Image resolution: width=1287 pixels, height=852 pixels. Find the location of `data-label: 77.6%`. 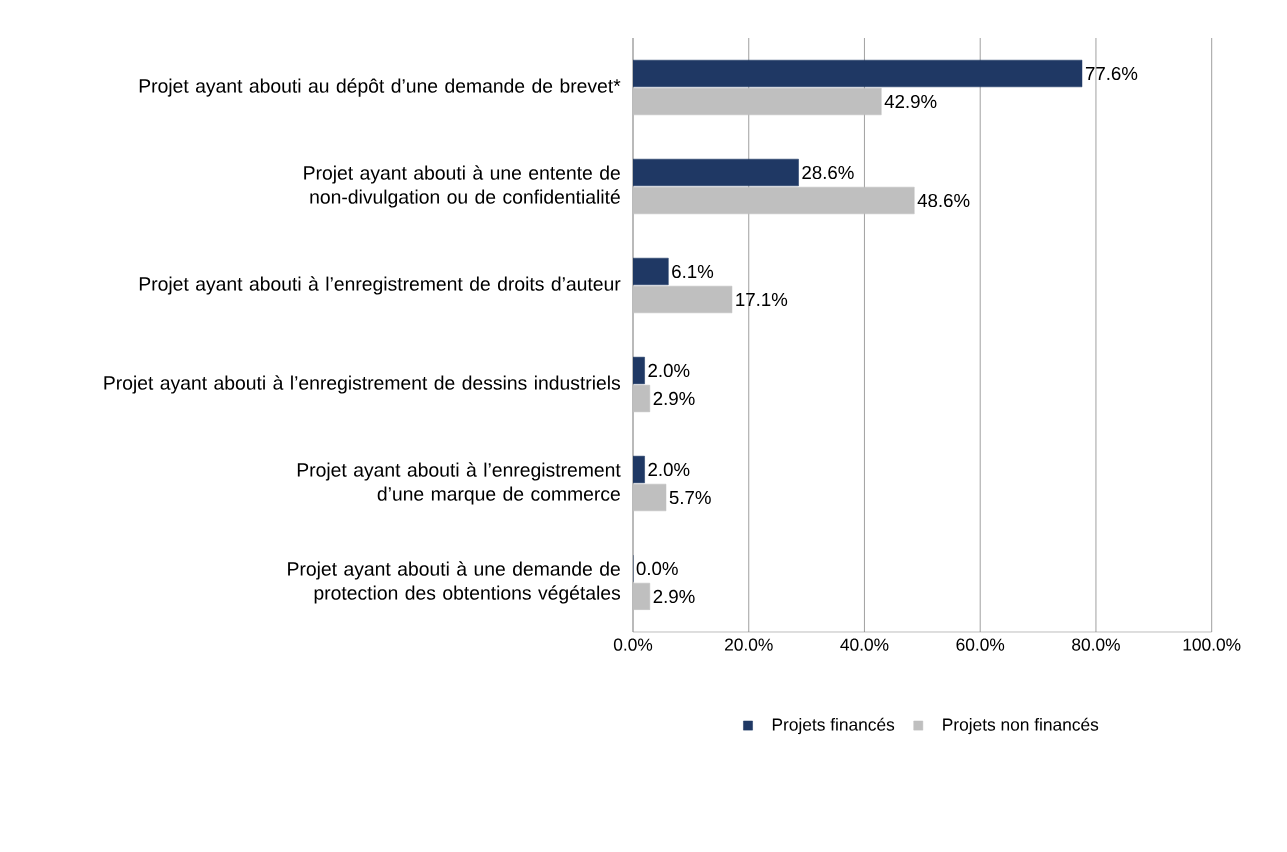

data-label: 77.6% is located at coordinates (1111, 73).